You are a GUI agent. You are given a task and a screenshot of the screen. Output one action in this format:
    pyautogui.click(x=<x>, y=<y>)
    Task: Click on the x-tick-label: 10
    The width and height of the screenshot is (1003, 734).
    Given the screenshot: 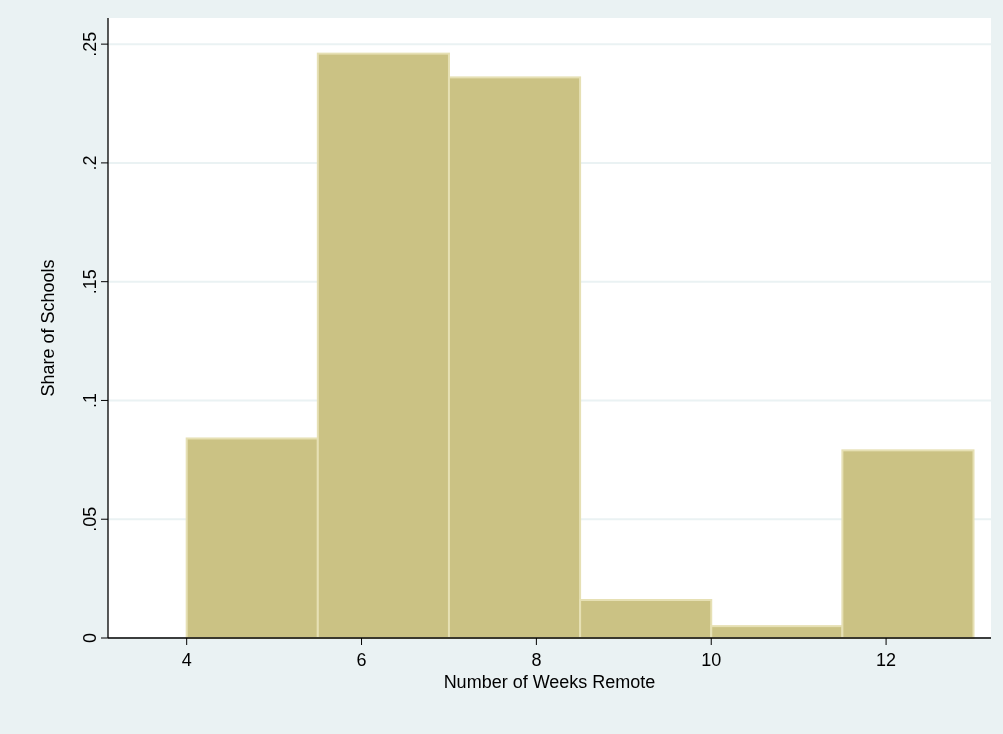 What is the action you would take?
    pyautogui.click(x=711, y=660)
    